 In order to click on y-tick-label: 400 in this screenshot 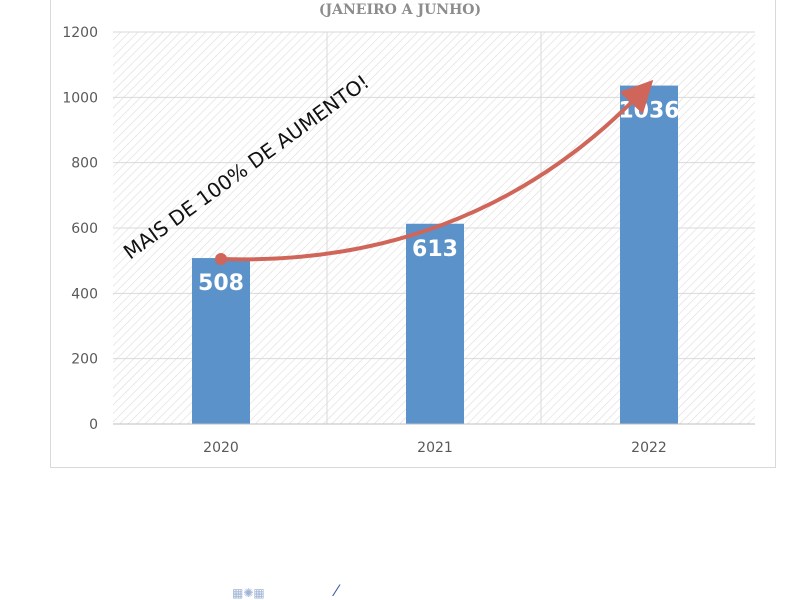, I will do `click(84, 294)`.